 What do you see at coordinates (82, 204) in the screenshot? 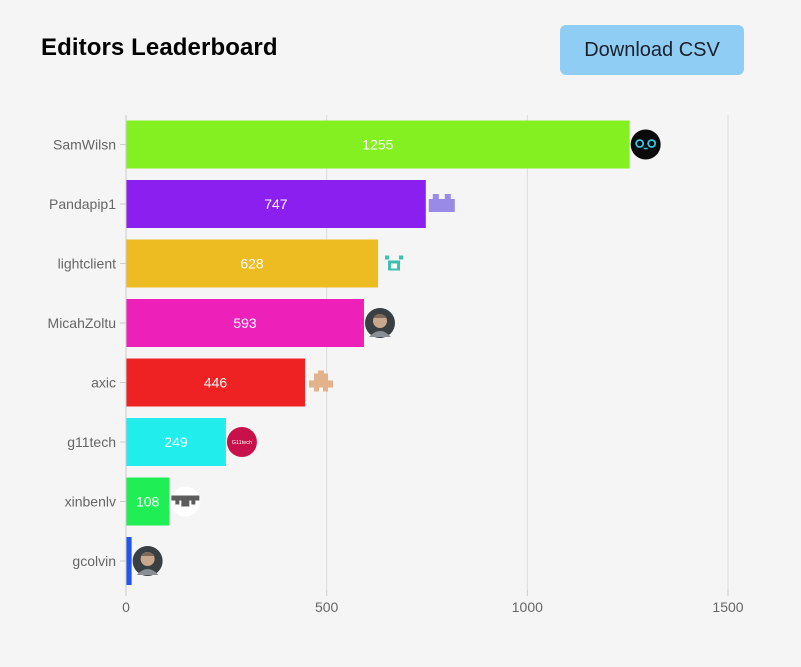
I see `category-label: Pandapip1` at bounding box center [82, 204].